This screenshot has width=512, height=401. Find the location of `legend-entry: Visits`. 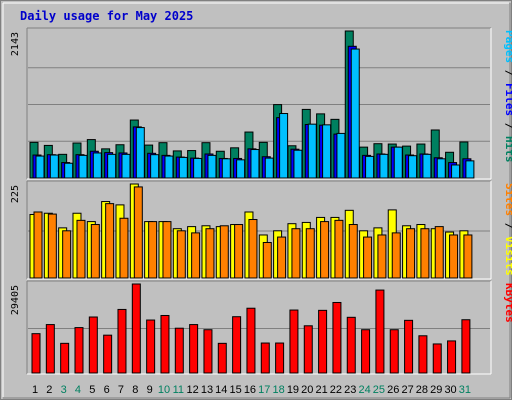

legend-entry: Visits is located at coordinates (507, 256).